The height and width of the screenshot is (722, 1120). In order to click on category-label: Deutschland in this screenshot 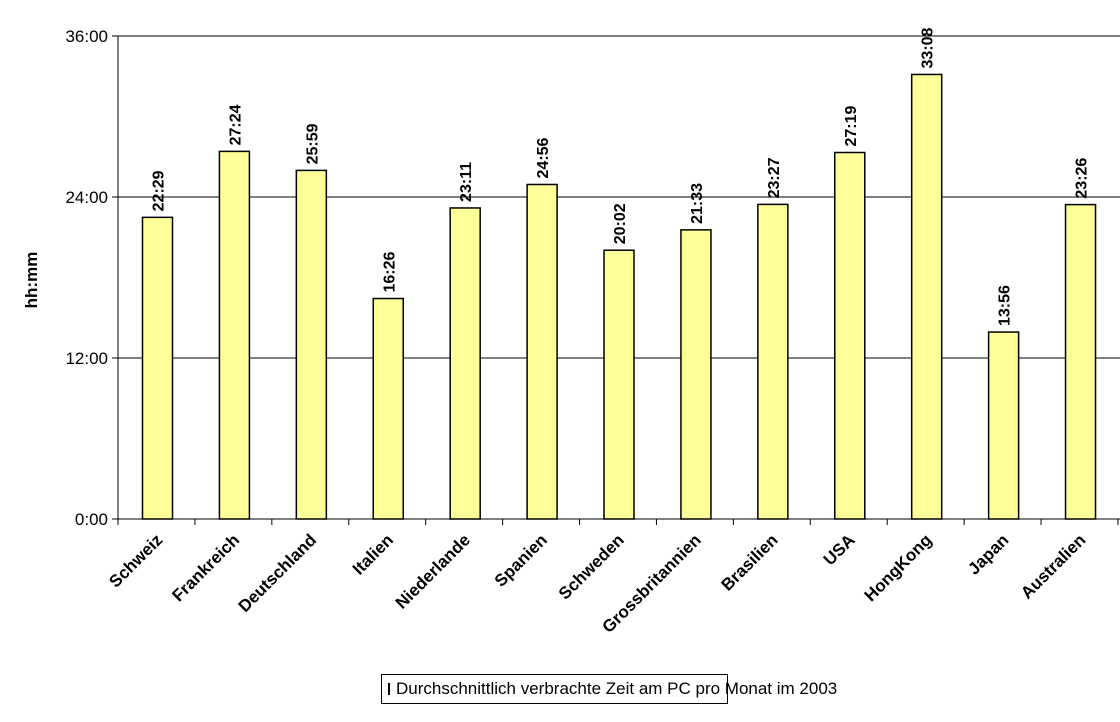, I will do `click(278, 573)`.